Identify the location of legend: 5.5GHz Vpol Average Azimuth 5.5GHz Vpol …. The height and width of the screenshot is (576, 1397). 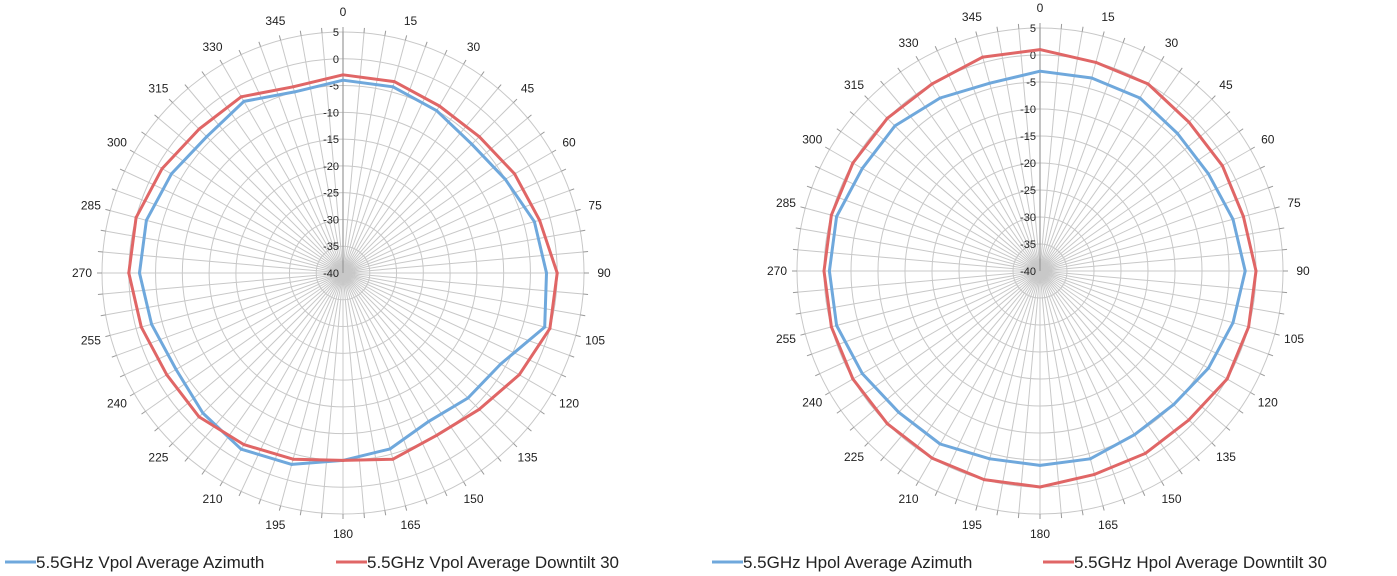
(666, 562).